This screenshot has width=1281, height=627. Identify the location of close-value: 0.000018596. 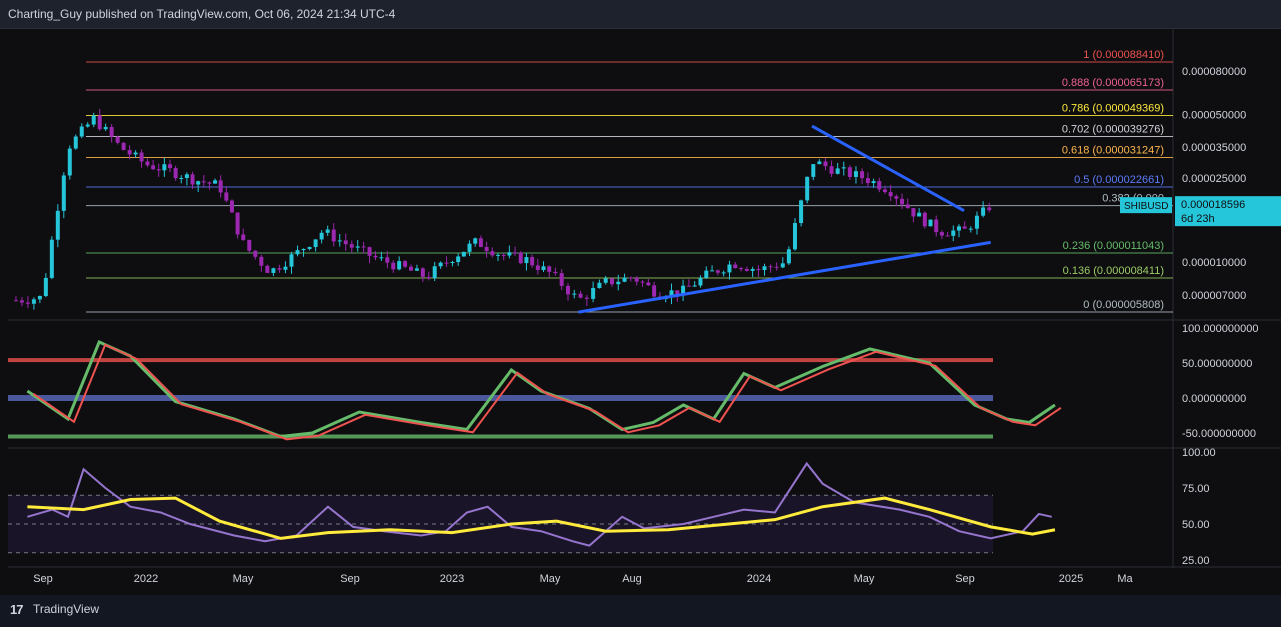
(428, 41).